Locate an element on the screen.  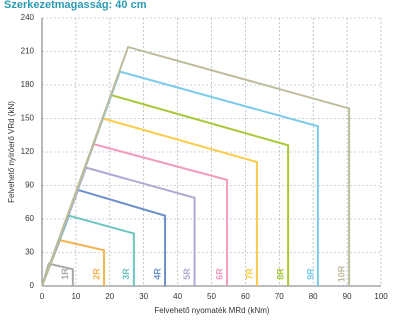
y-tick-label: 210 is located at coordinates (28, 51).